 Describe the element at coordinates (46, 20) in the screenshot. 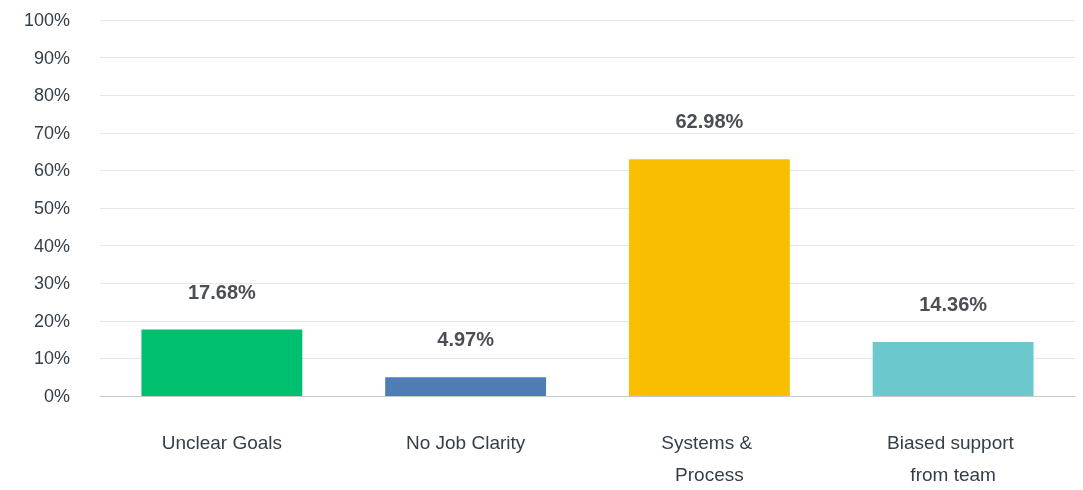

I see `y-tick-label: 100%` at that location.